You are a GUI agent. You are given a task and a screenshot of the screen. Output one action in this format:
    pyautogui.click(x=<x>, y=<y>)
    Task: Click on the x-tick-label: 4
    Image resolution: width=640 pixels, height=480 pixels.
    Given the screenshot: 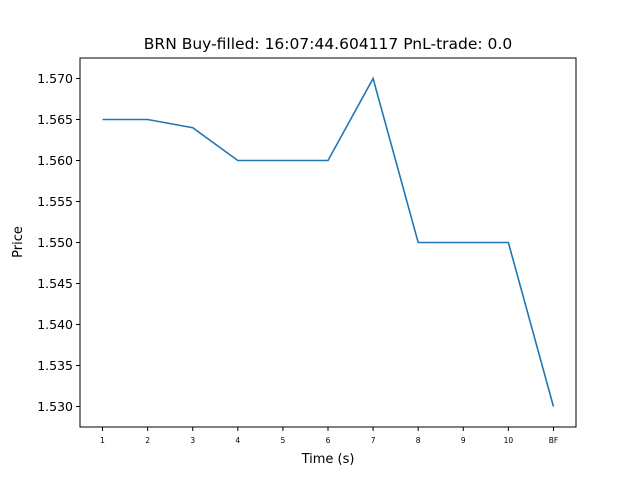 What is the action you would take?
    pyautogui.click(x=237, y=440)
    